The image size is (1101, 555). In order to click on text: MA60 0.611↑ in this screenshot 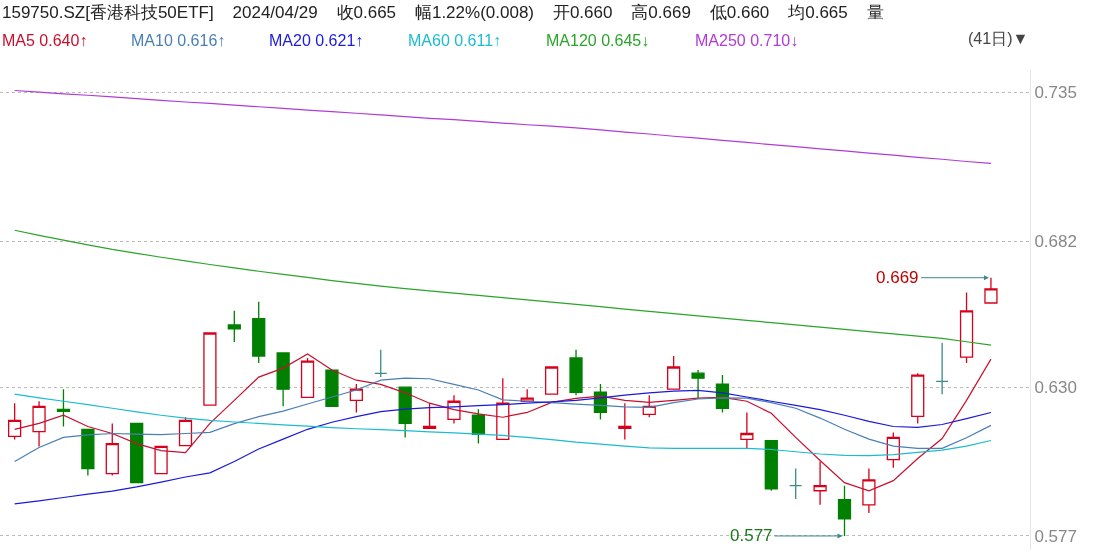, I will do `click(455, 40)`.